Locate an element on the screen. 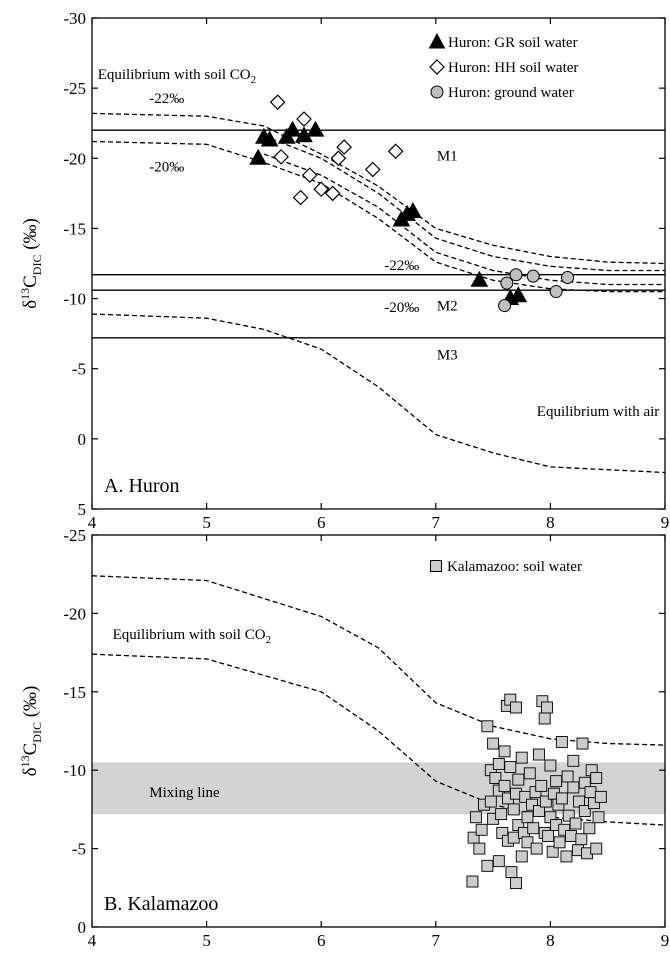  legend: Kalamazoo: soil water is located at coordinates (506, 567).